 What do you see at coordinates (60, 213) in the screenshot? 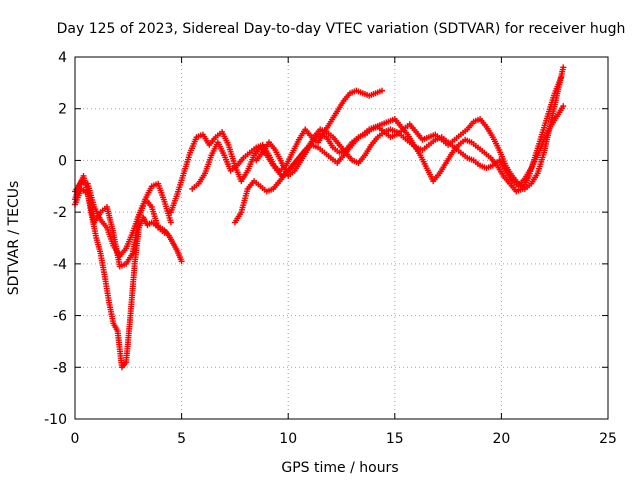
I see `y-tick-label: -2` at bounding box center [60, 213].